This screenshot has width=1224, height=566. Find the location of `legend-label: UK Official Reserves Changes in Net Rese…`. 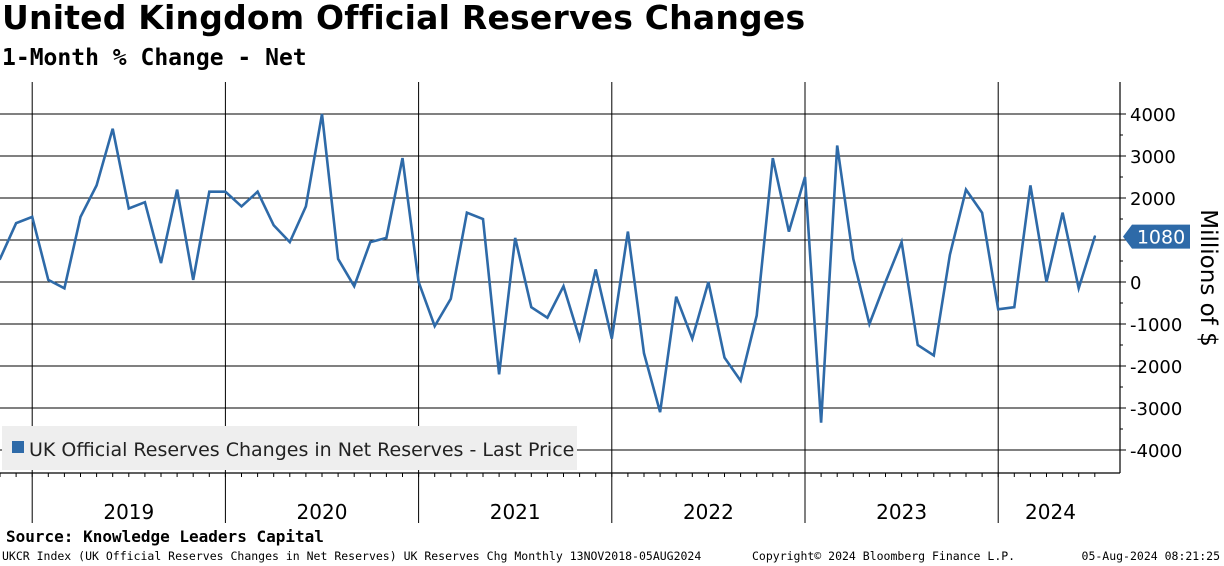

legend-label: UK Official Reserves Changes in Net Rese… is located at coordinates (301, 450).